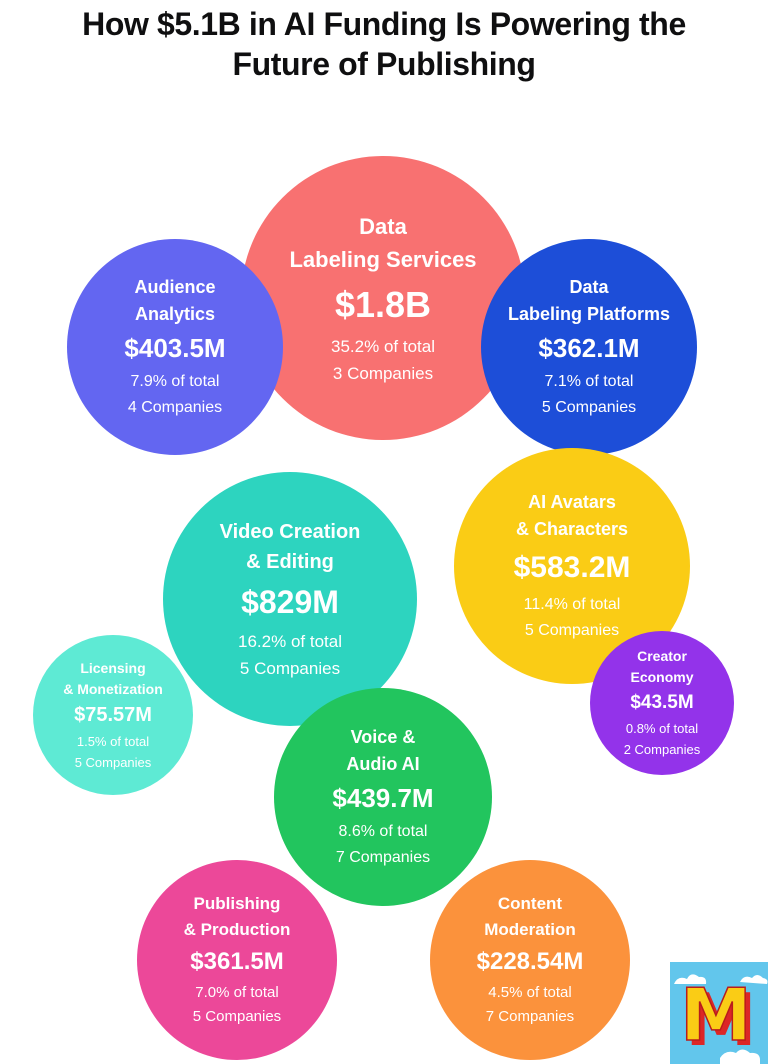 The width and height of the screenshot is (768, 1064). Describe the element at coordinates (572, 501) in the screenshot. I see `bubble-label-line: AI Avatars` at that location.